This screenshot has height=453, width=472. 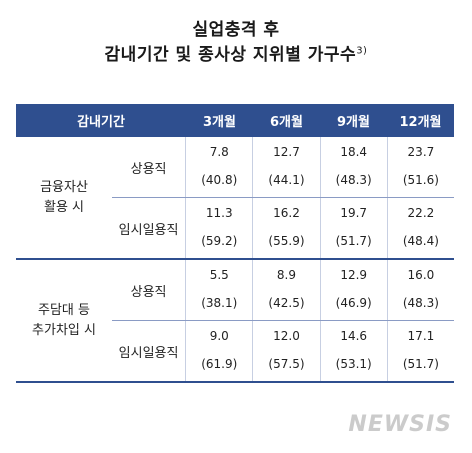 I want to click on table-cell: 19.7 (51.7), so click(x=353, y=228).